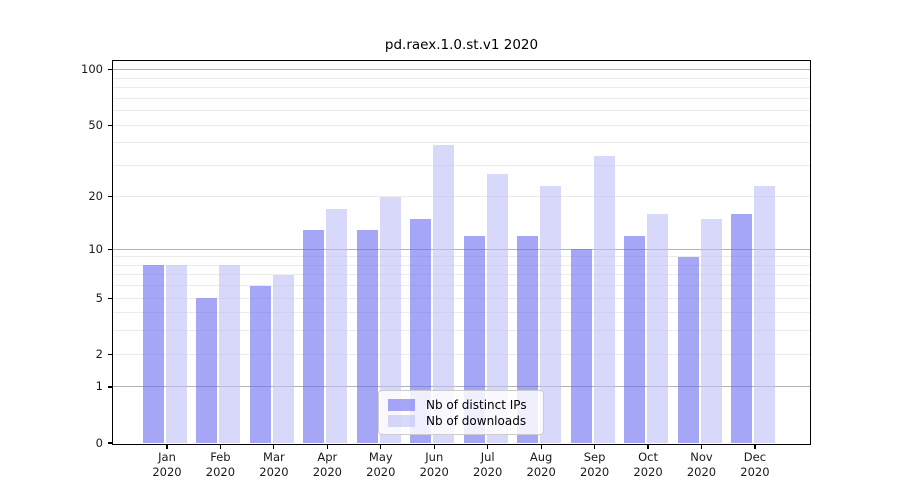 The width and height of the screenshot is (900, 500). Describe the element at coordinates (701, 446) in the screenshot. I see `x-tick-mark-nov` at that location.